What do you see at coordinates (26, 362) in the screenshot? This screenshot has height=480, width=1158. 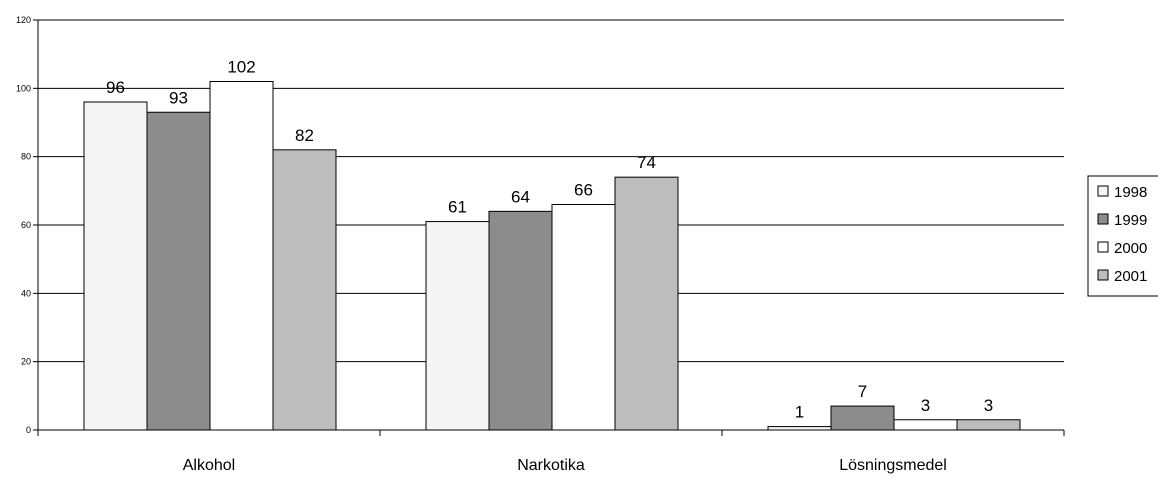 I see `y-tick-label: 20` at bounding box center [26, 362].